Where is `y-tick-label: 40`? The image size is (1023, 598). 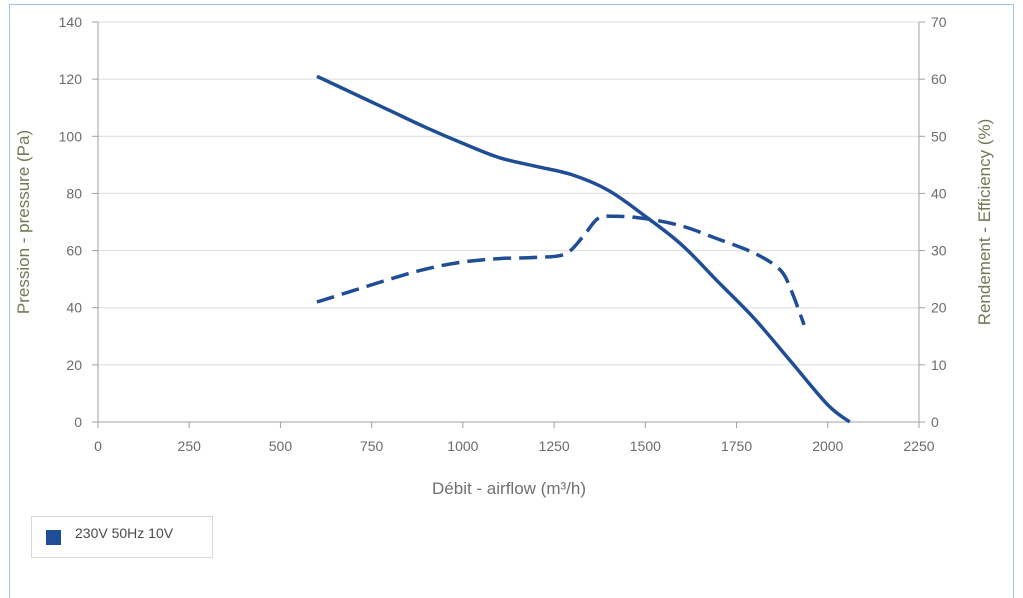 y-tick-label: 40 is located at coordinates (74, 308).